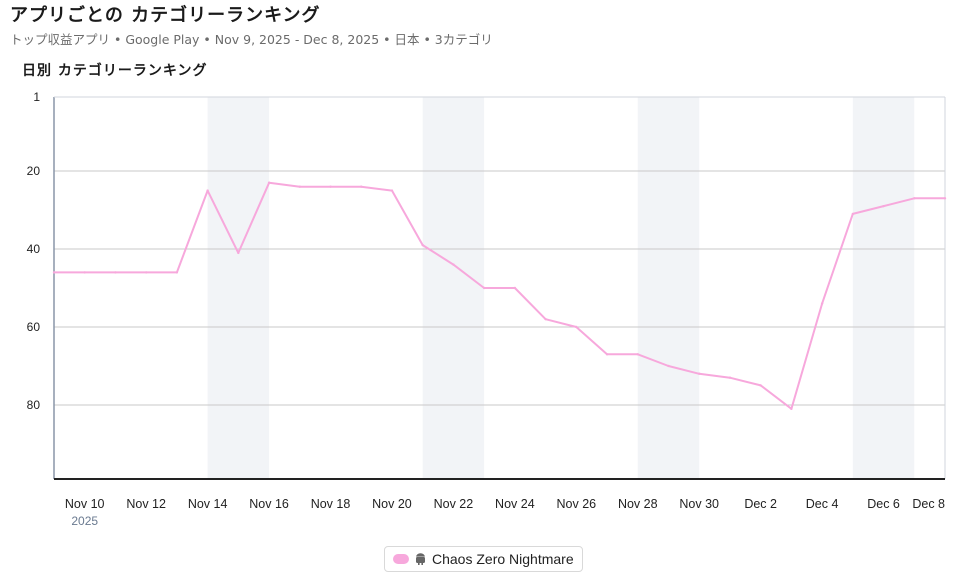 The width and height of the screenshot is (960, 576). I want to click on android-icon, so click(420, 559).